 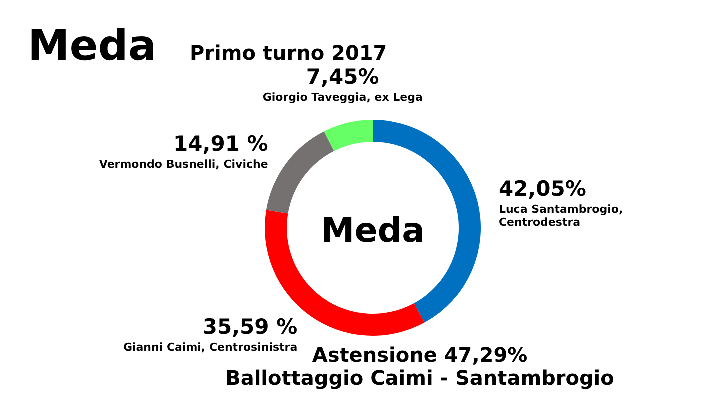 What do you see at coordinates (210, 347) in the screenshot?
I see `slice-label: Gianni Caimi, Centrosinistra` at bounding box center [210, 347].